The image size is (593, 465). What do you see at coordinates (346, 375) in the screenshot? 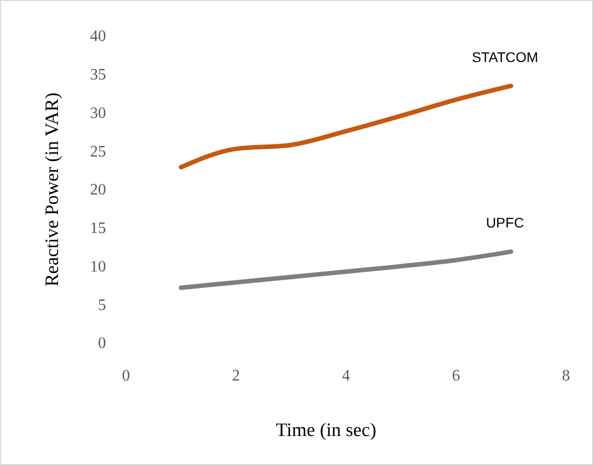
I see `x-tick-label: 4` at bounding box center [346, 375].